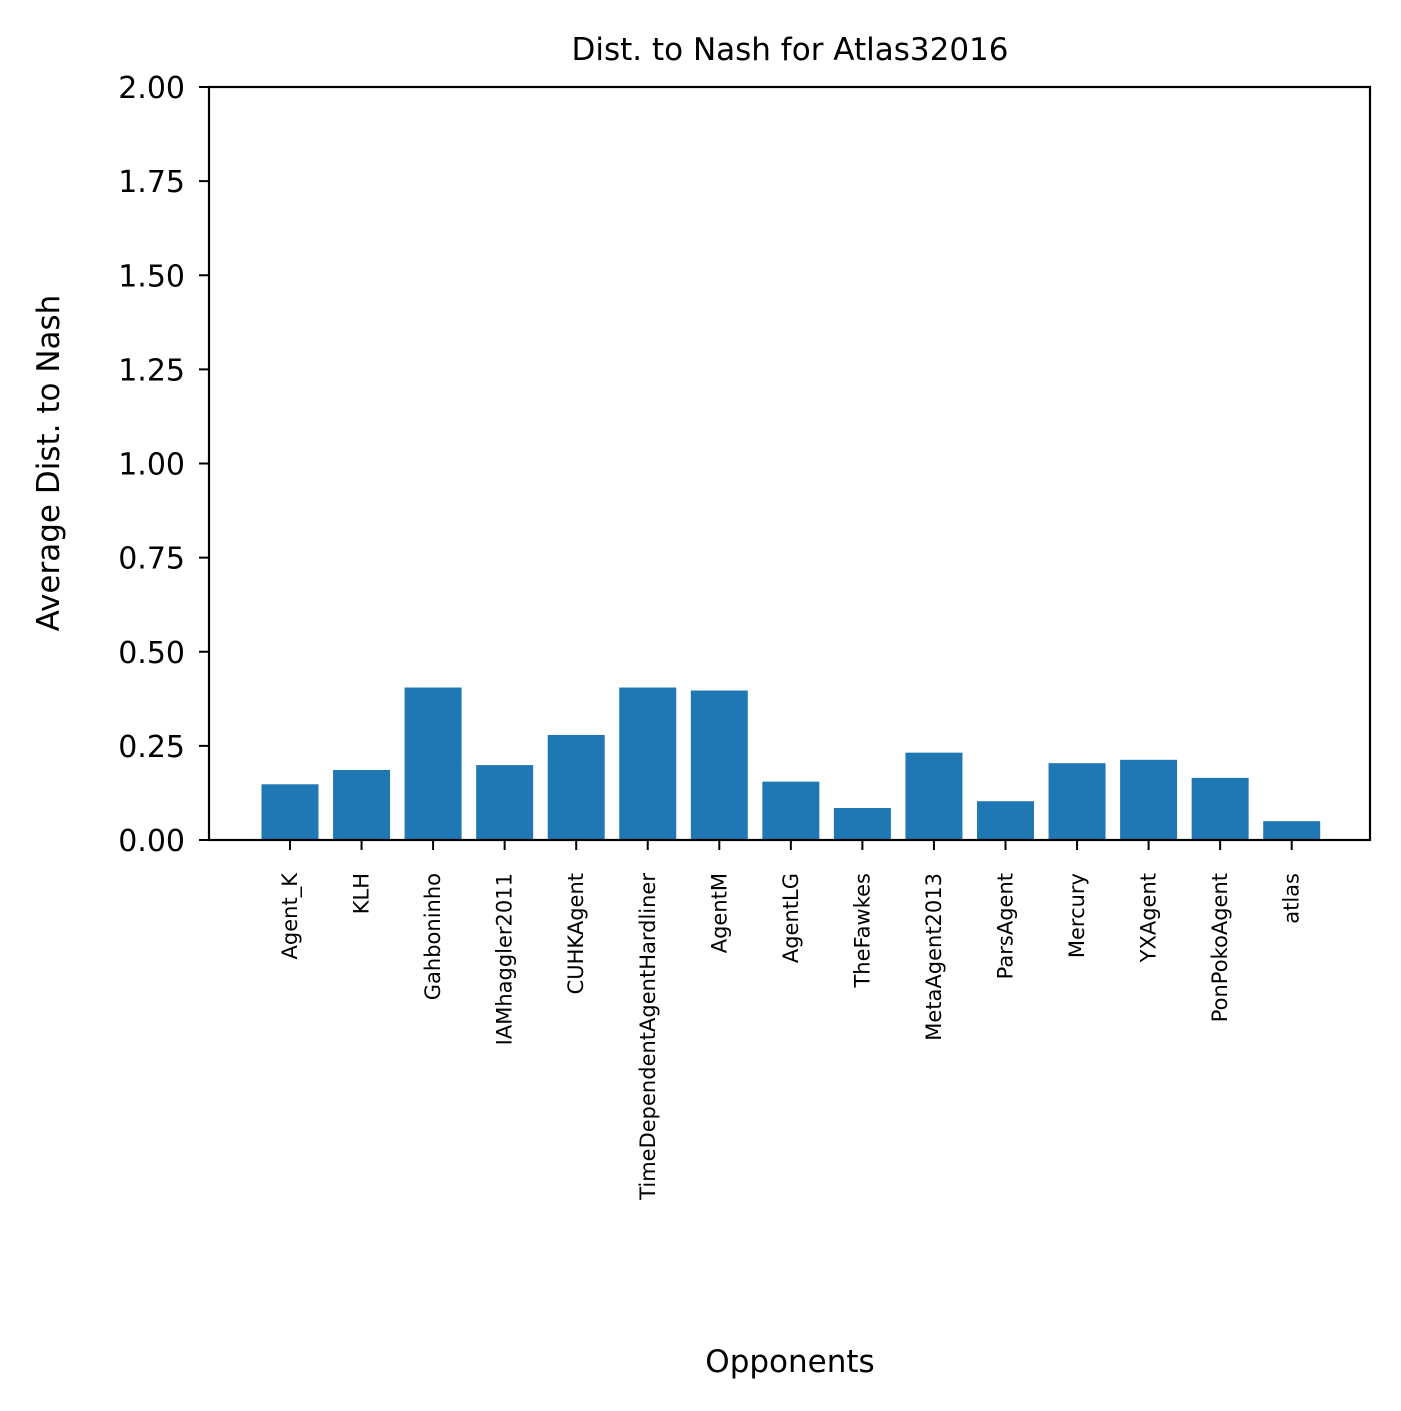 Image resolution: width=1401 pixels, height=1411 pixels. I want to click on y-tick-label: 0.00, so click(151, 841).